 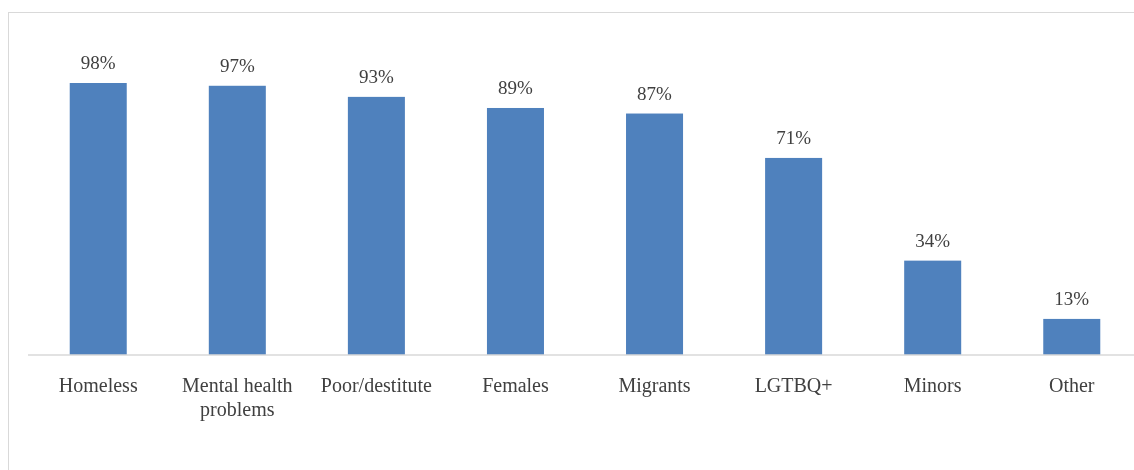 What do you see at coordinates (932, 385) in the screenshot?
I see `x-tick-label: Minors` at bounding box center [932, 385].